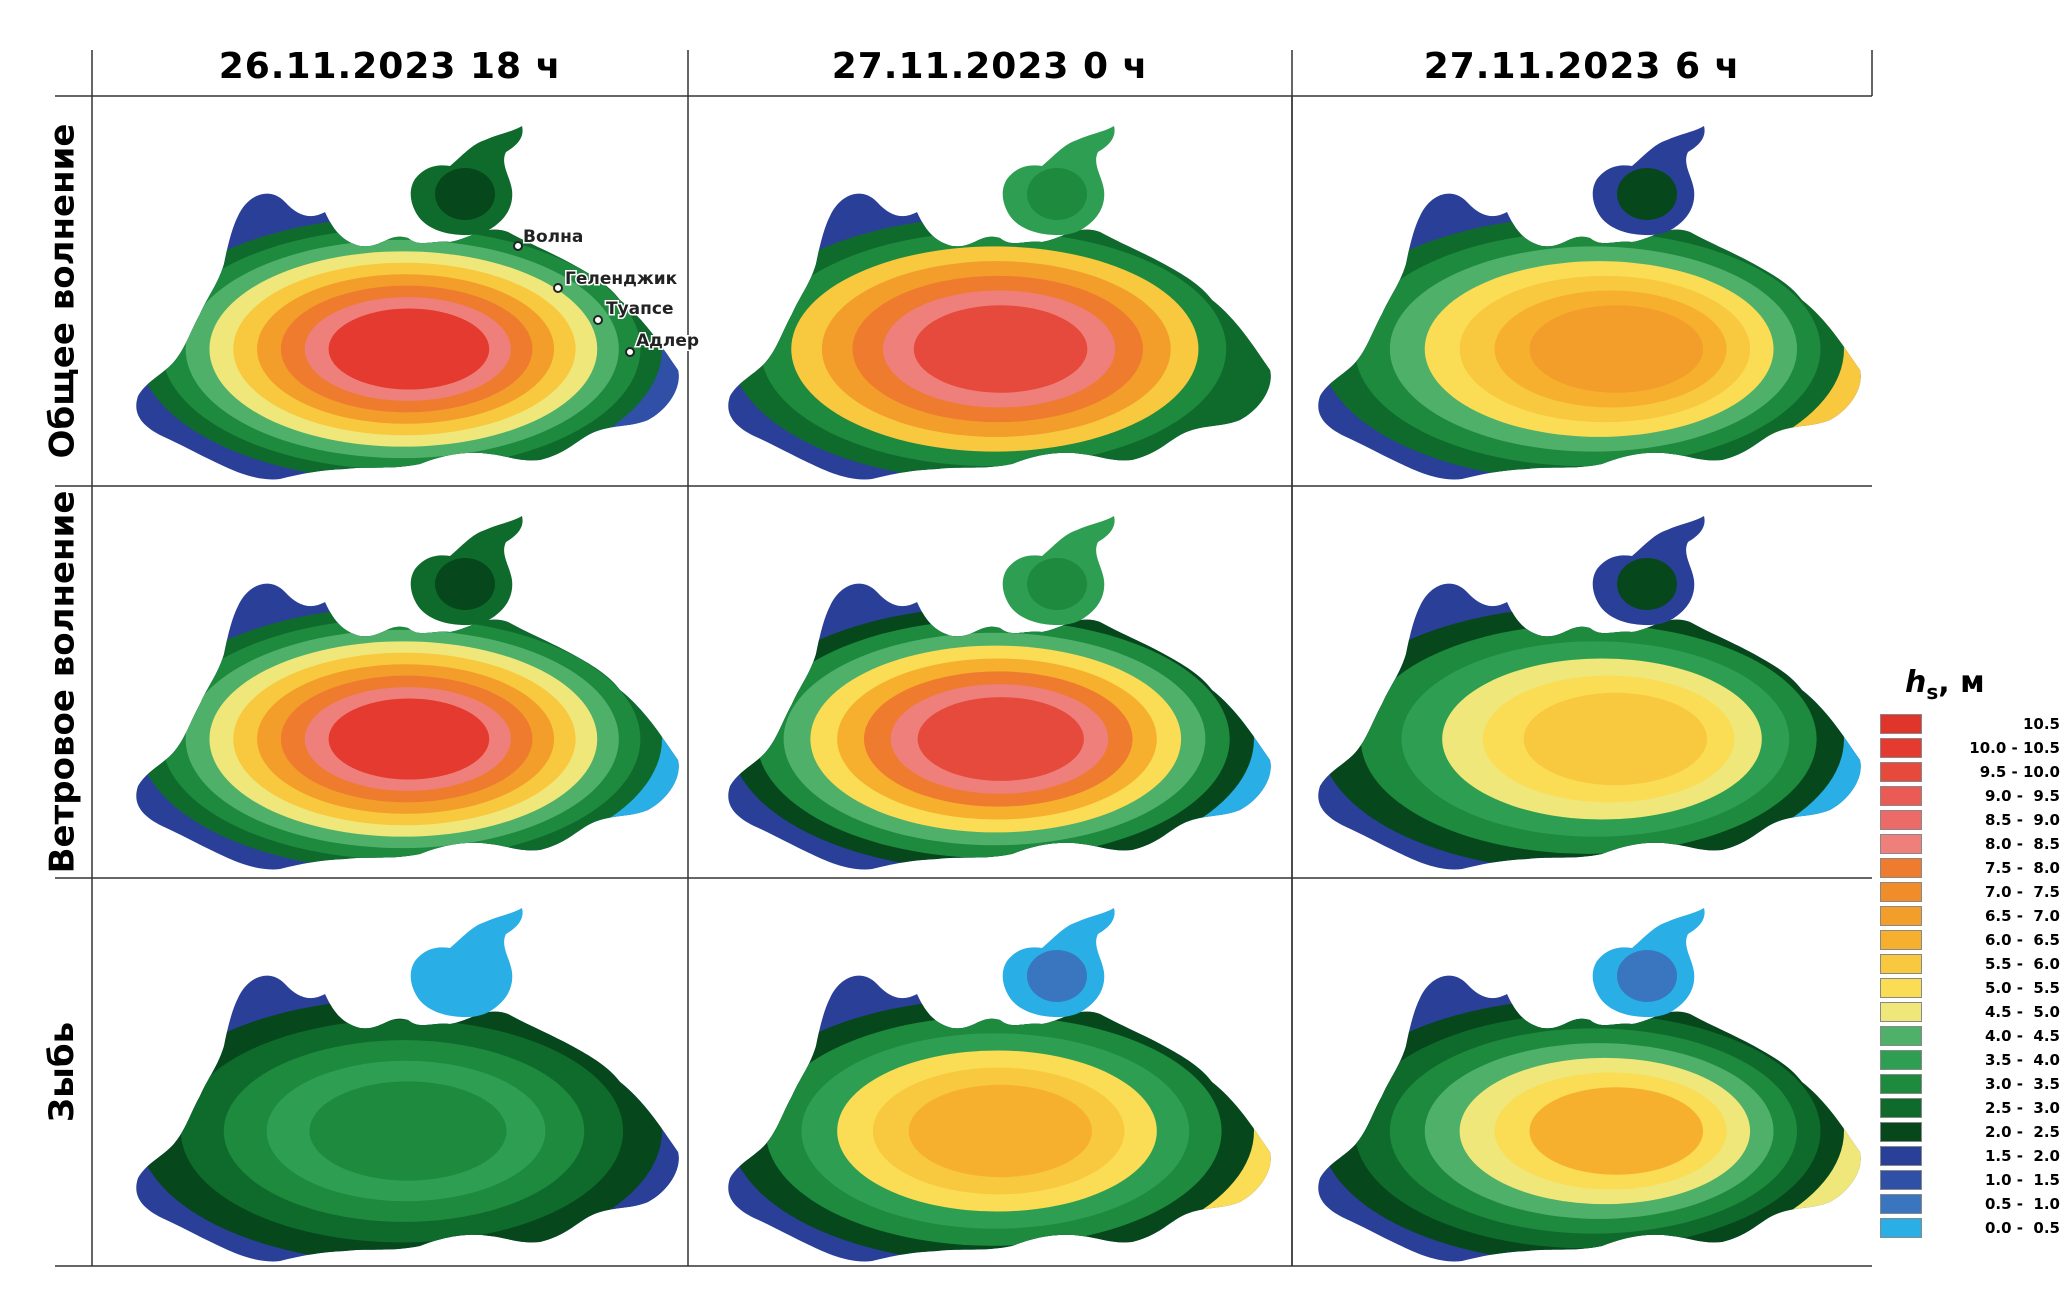  Describe the element at coordinates (1970, 1012) in the screenshot. I see `legend-entry: 4.5 - 5.0` at that location.